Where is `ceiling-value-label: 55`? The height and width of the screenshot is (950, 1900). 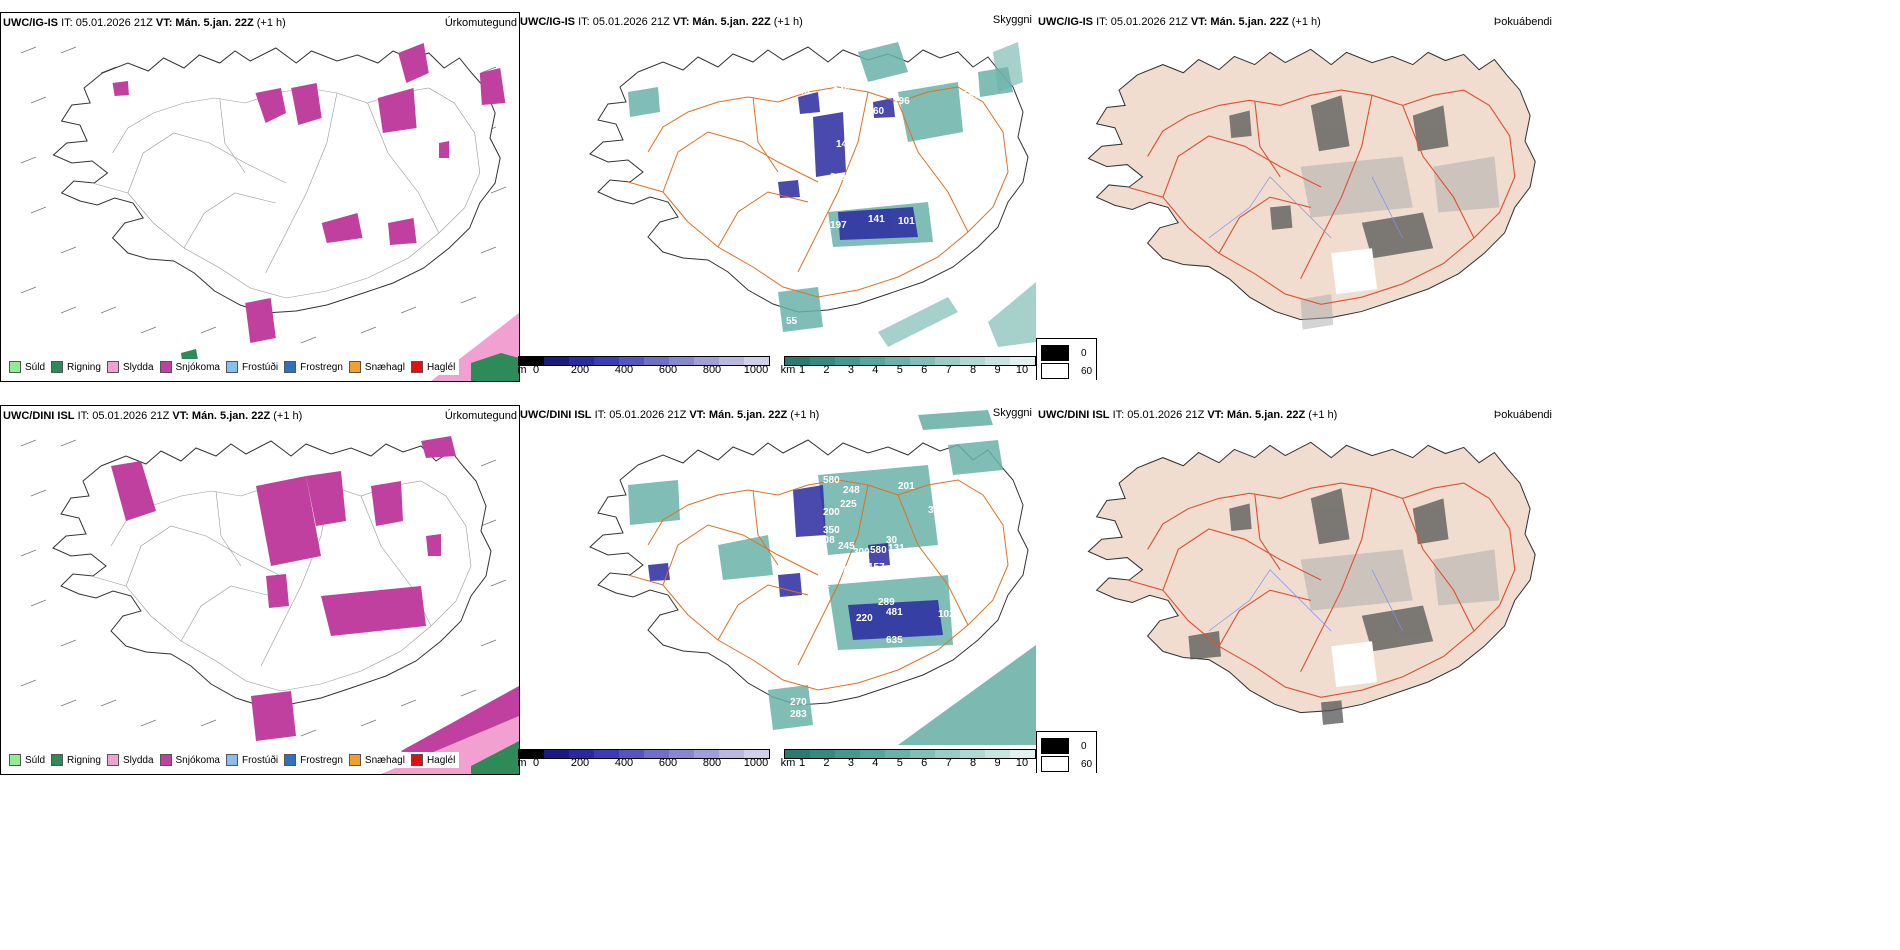 ceiling-value-label: 55 is located at coordinates (792, 321).